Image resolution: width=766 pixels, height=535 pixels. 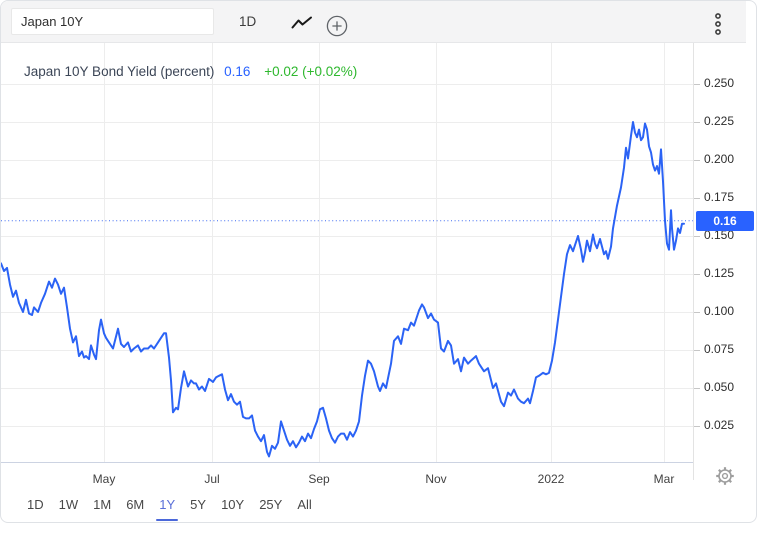 I want to click on x-axis-label: Nov, so click(x=436, y=479).